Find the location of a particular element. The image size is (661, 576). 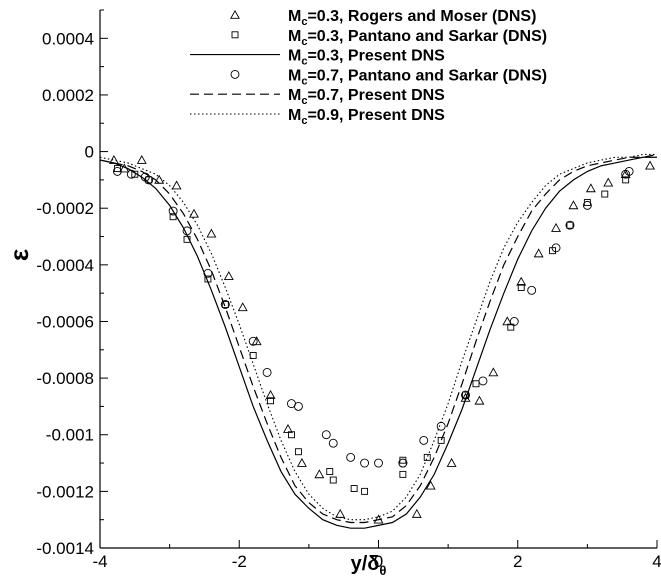

y-tick-label: -0.0014 is located at coordinates (65, 548).